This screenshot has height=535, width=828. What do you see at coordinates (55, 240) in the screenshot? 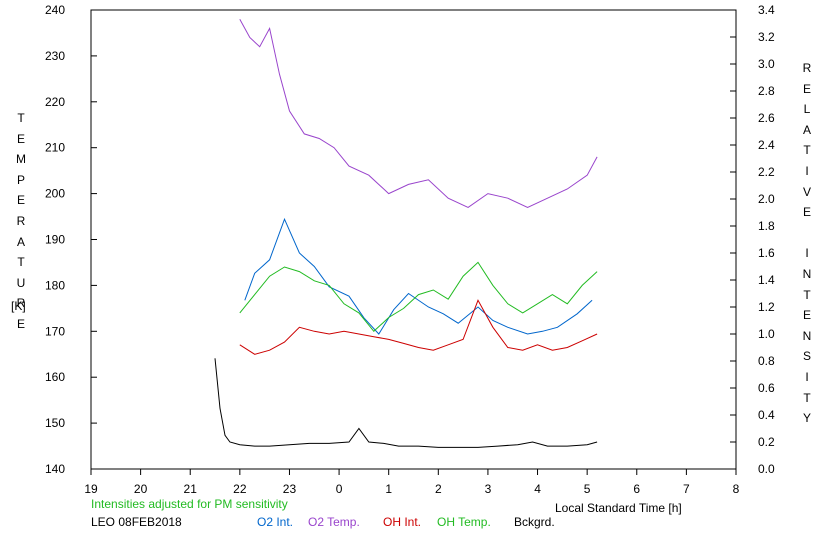
I see `left-axis-tick-label: 190` at bounding box center [55, 240].